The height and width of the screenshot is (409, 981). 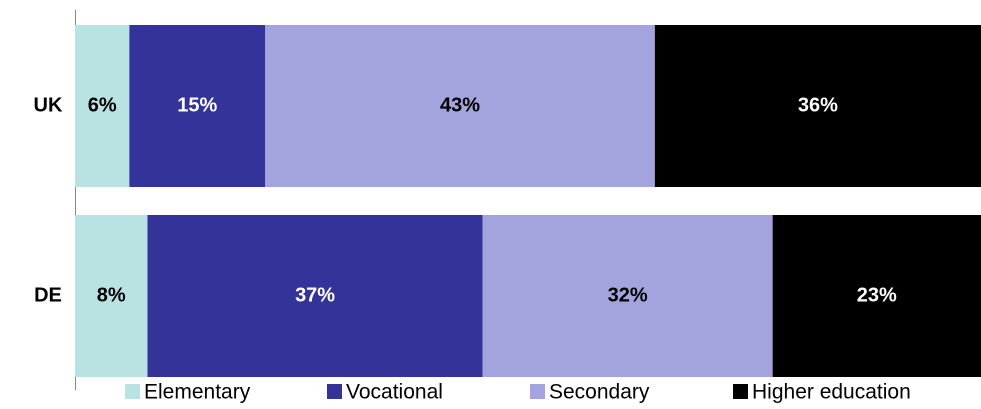 I want to click on data-label: 6%, so click(x=102, y=105).